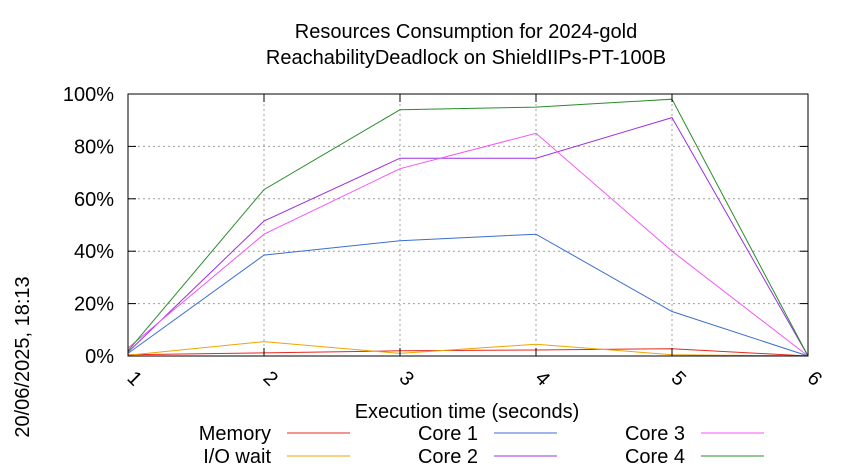 This screenshot has width=850, height=475. Describe the element at coordinates (466, 32) in the screenshot. I see `chart-title: Resources Consumption for 2024-gold` at that location.